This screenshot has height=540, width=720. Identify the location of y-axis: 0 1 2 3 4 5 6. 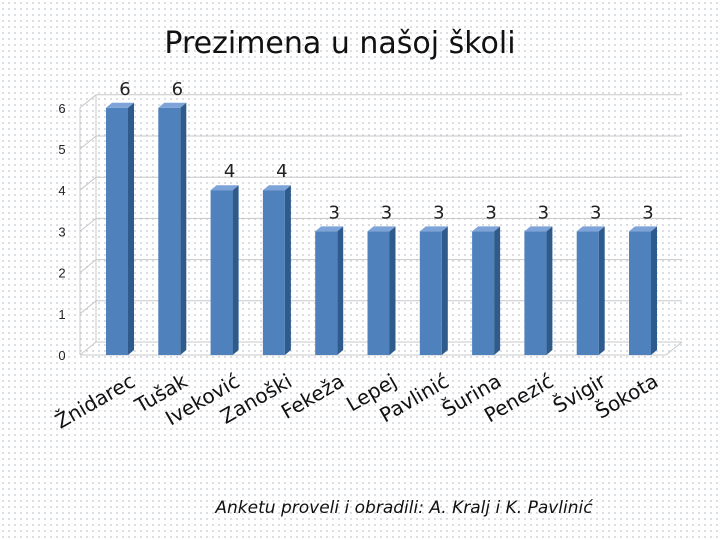
(61, 232).